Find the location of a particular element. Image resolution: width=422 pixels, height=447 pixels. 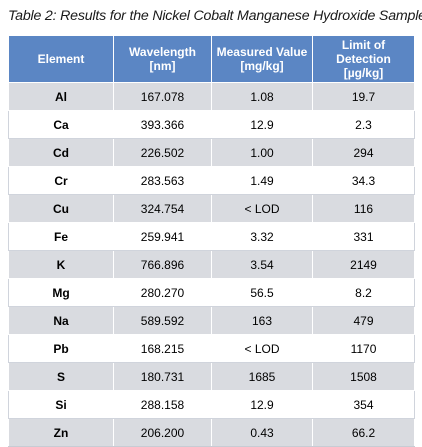

cell-limit-of-detection: 19.7 is located at coordinates (363, 96).